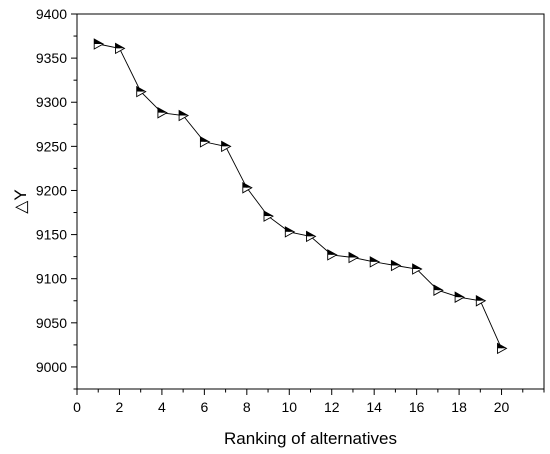 This screenshot has width=550, height=454. I want to click on y-tick-label: 9200, so click(51, 190).